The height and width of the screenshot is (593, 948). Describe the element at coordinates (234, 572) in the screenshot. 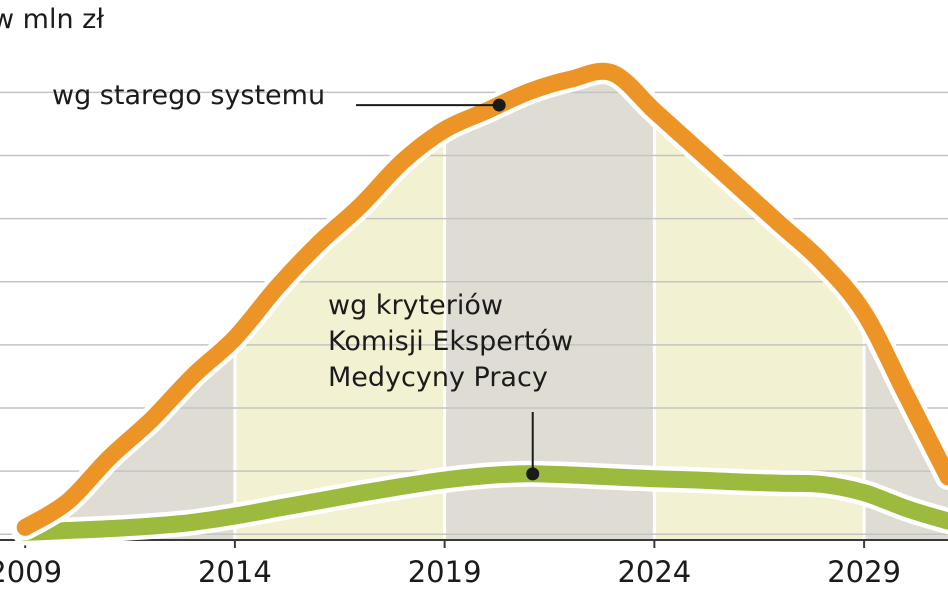

I see `x-tick-label-2014: 2014` at that location.